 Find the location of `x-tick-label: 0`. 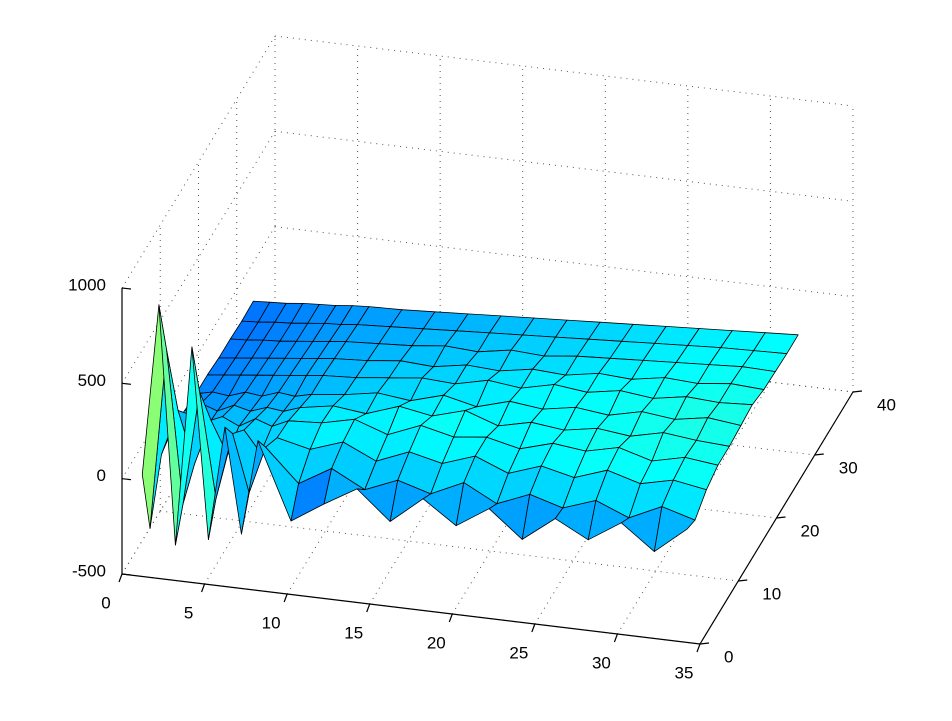

x-tick-label: 0 is located at coordinates (105, 602).